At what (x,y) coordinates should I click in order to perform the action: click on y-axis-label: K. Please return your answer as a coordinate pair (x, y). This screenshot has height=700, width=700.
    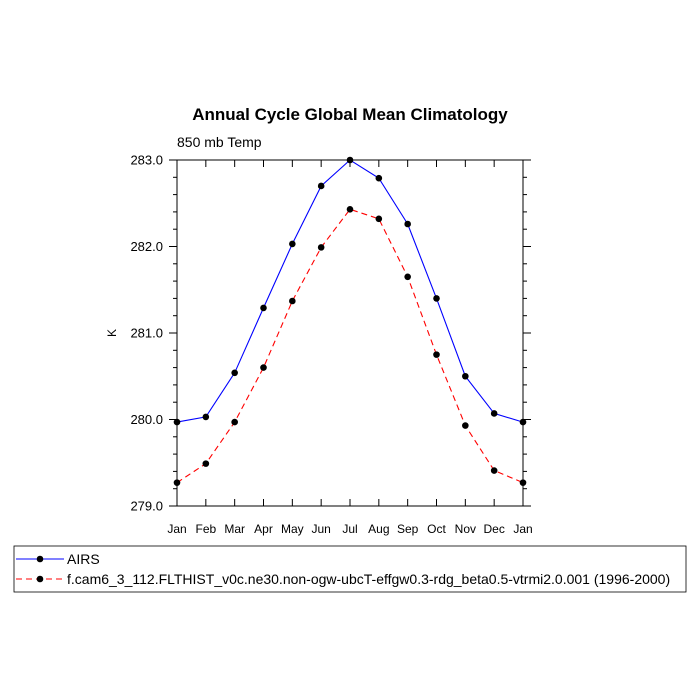
    Looking at the image, I should click on (112, 333).